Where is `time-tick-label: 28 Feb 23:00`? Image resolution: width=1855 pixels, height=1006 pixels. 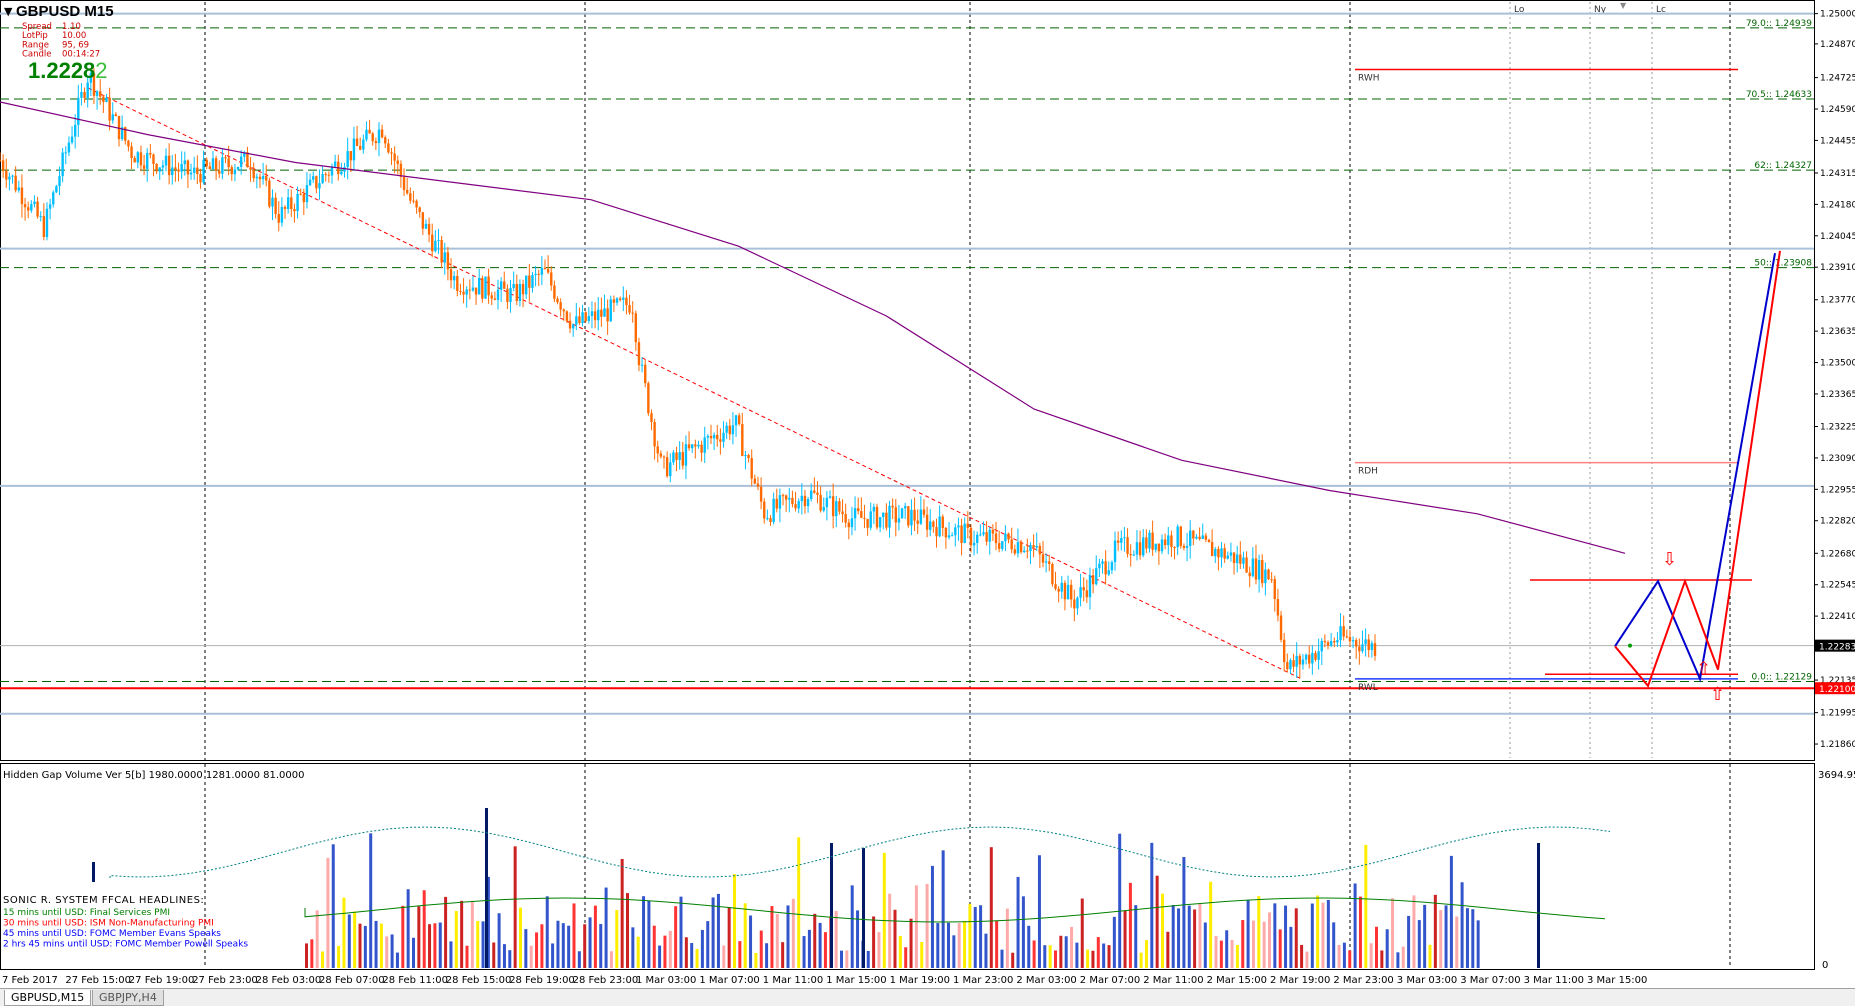 time-tick-label: 28 Feb 23:00 is located at coordinates (606, 980).